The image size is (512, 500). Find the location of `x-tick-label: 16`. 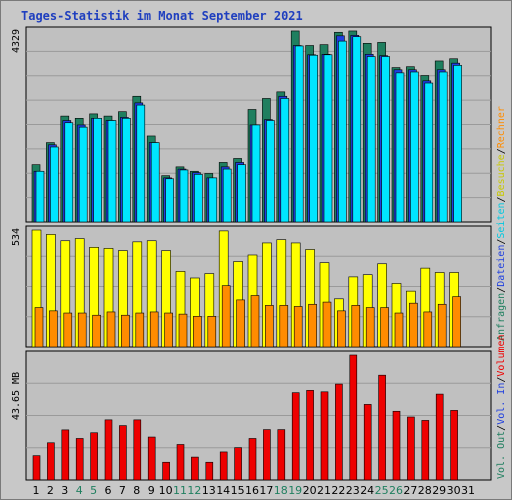

x-tick-label: 16 is located at coordinates (252, 490).